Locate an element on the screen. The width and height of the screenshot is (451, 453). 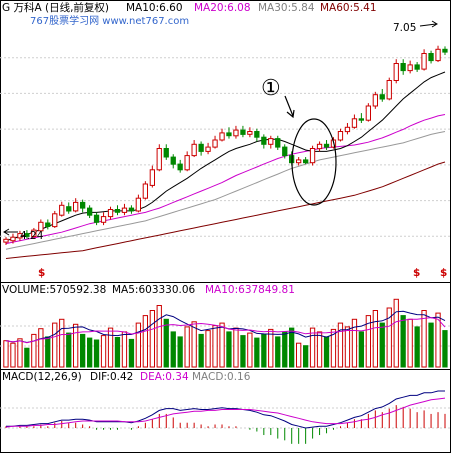
watermark: 767股票学习网 www.net767.com is located at coordinates (109, 20).